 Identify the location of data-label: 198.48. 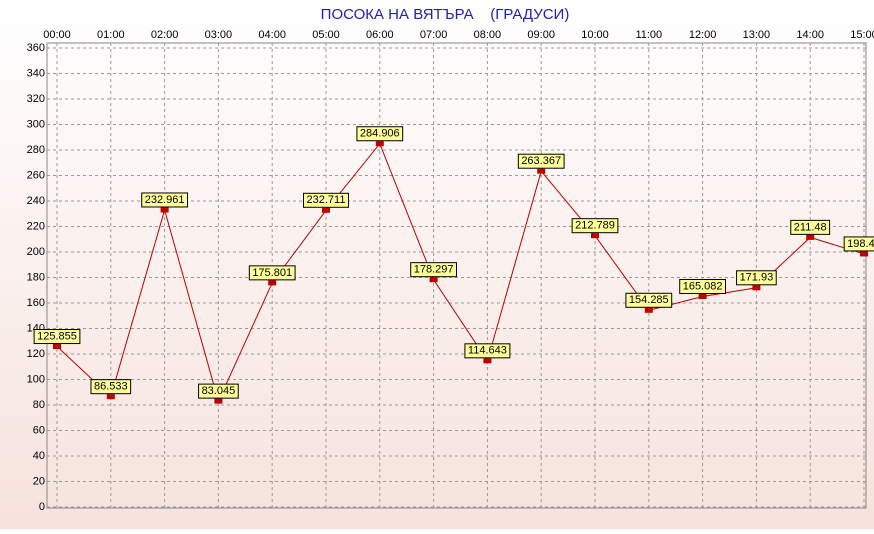
(860, 244).